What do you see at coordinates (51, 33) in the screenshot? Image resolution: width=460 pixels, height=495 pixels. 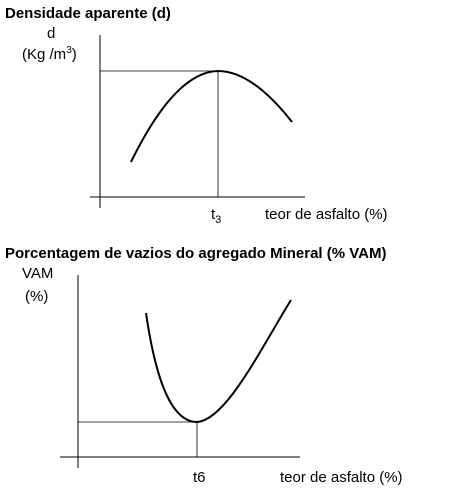 I see `y-label: d` at bounding box center [51, 33].